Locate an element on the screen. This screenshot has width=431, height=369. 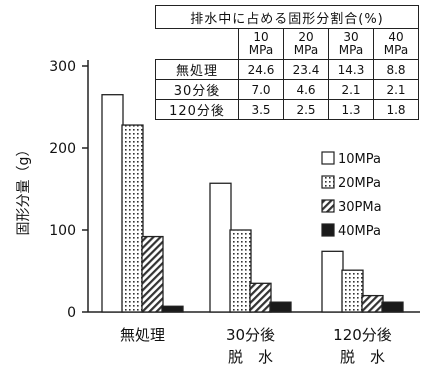
table-cell: 1.3 is located at coordinates (351, 109).